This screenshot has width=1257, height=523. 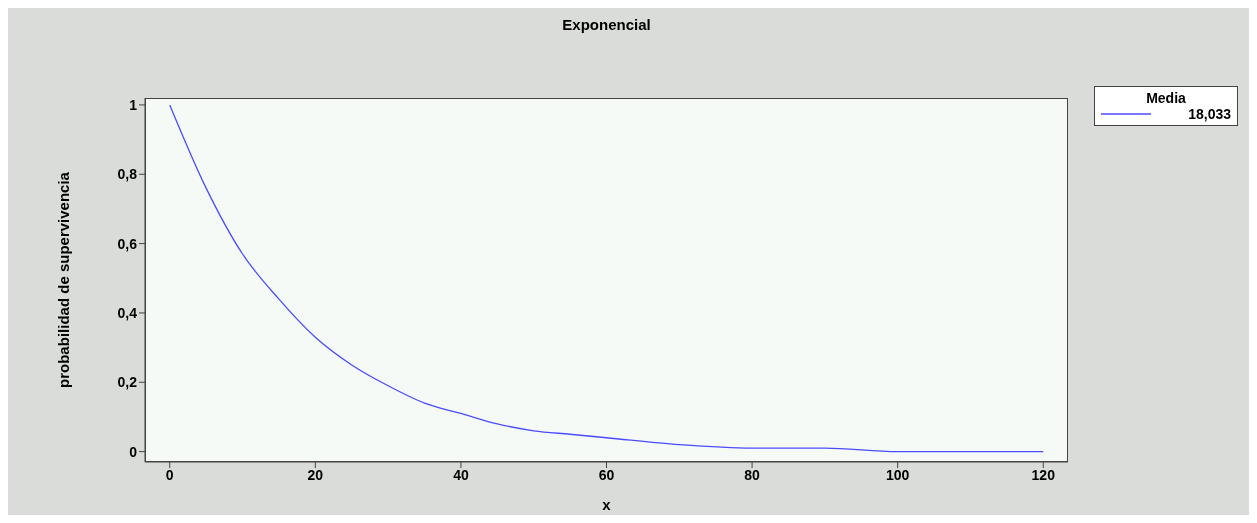 I want to click on x-tick-label: 60, so click(x=606, y=474).